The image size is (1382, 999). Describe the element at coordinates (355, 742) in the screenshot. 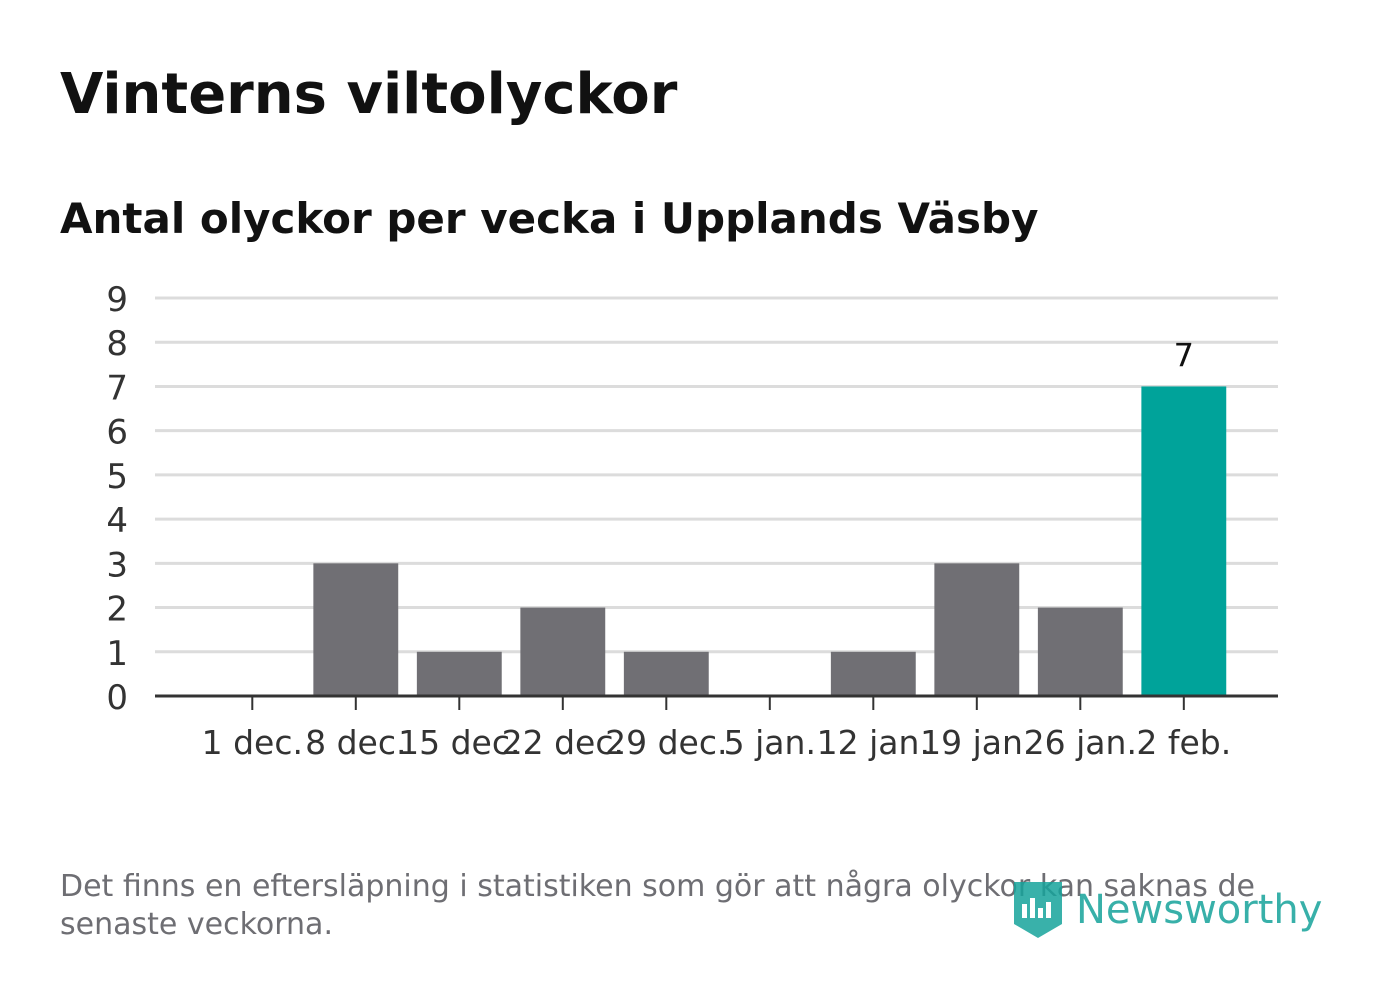

I see `x-tick-label: 8 dec.` at that location.